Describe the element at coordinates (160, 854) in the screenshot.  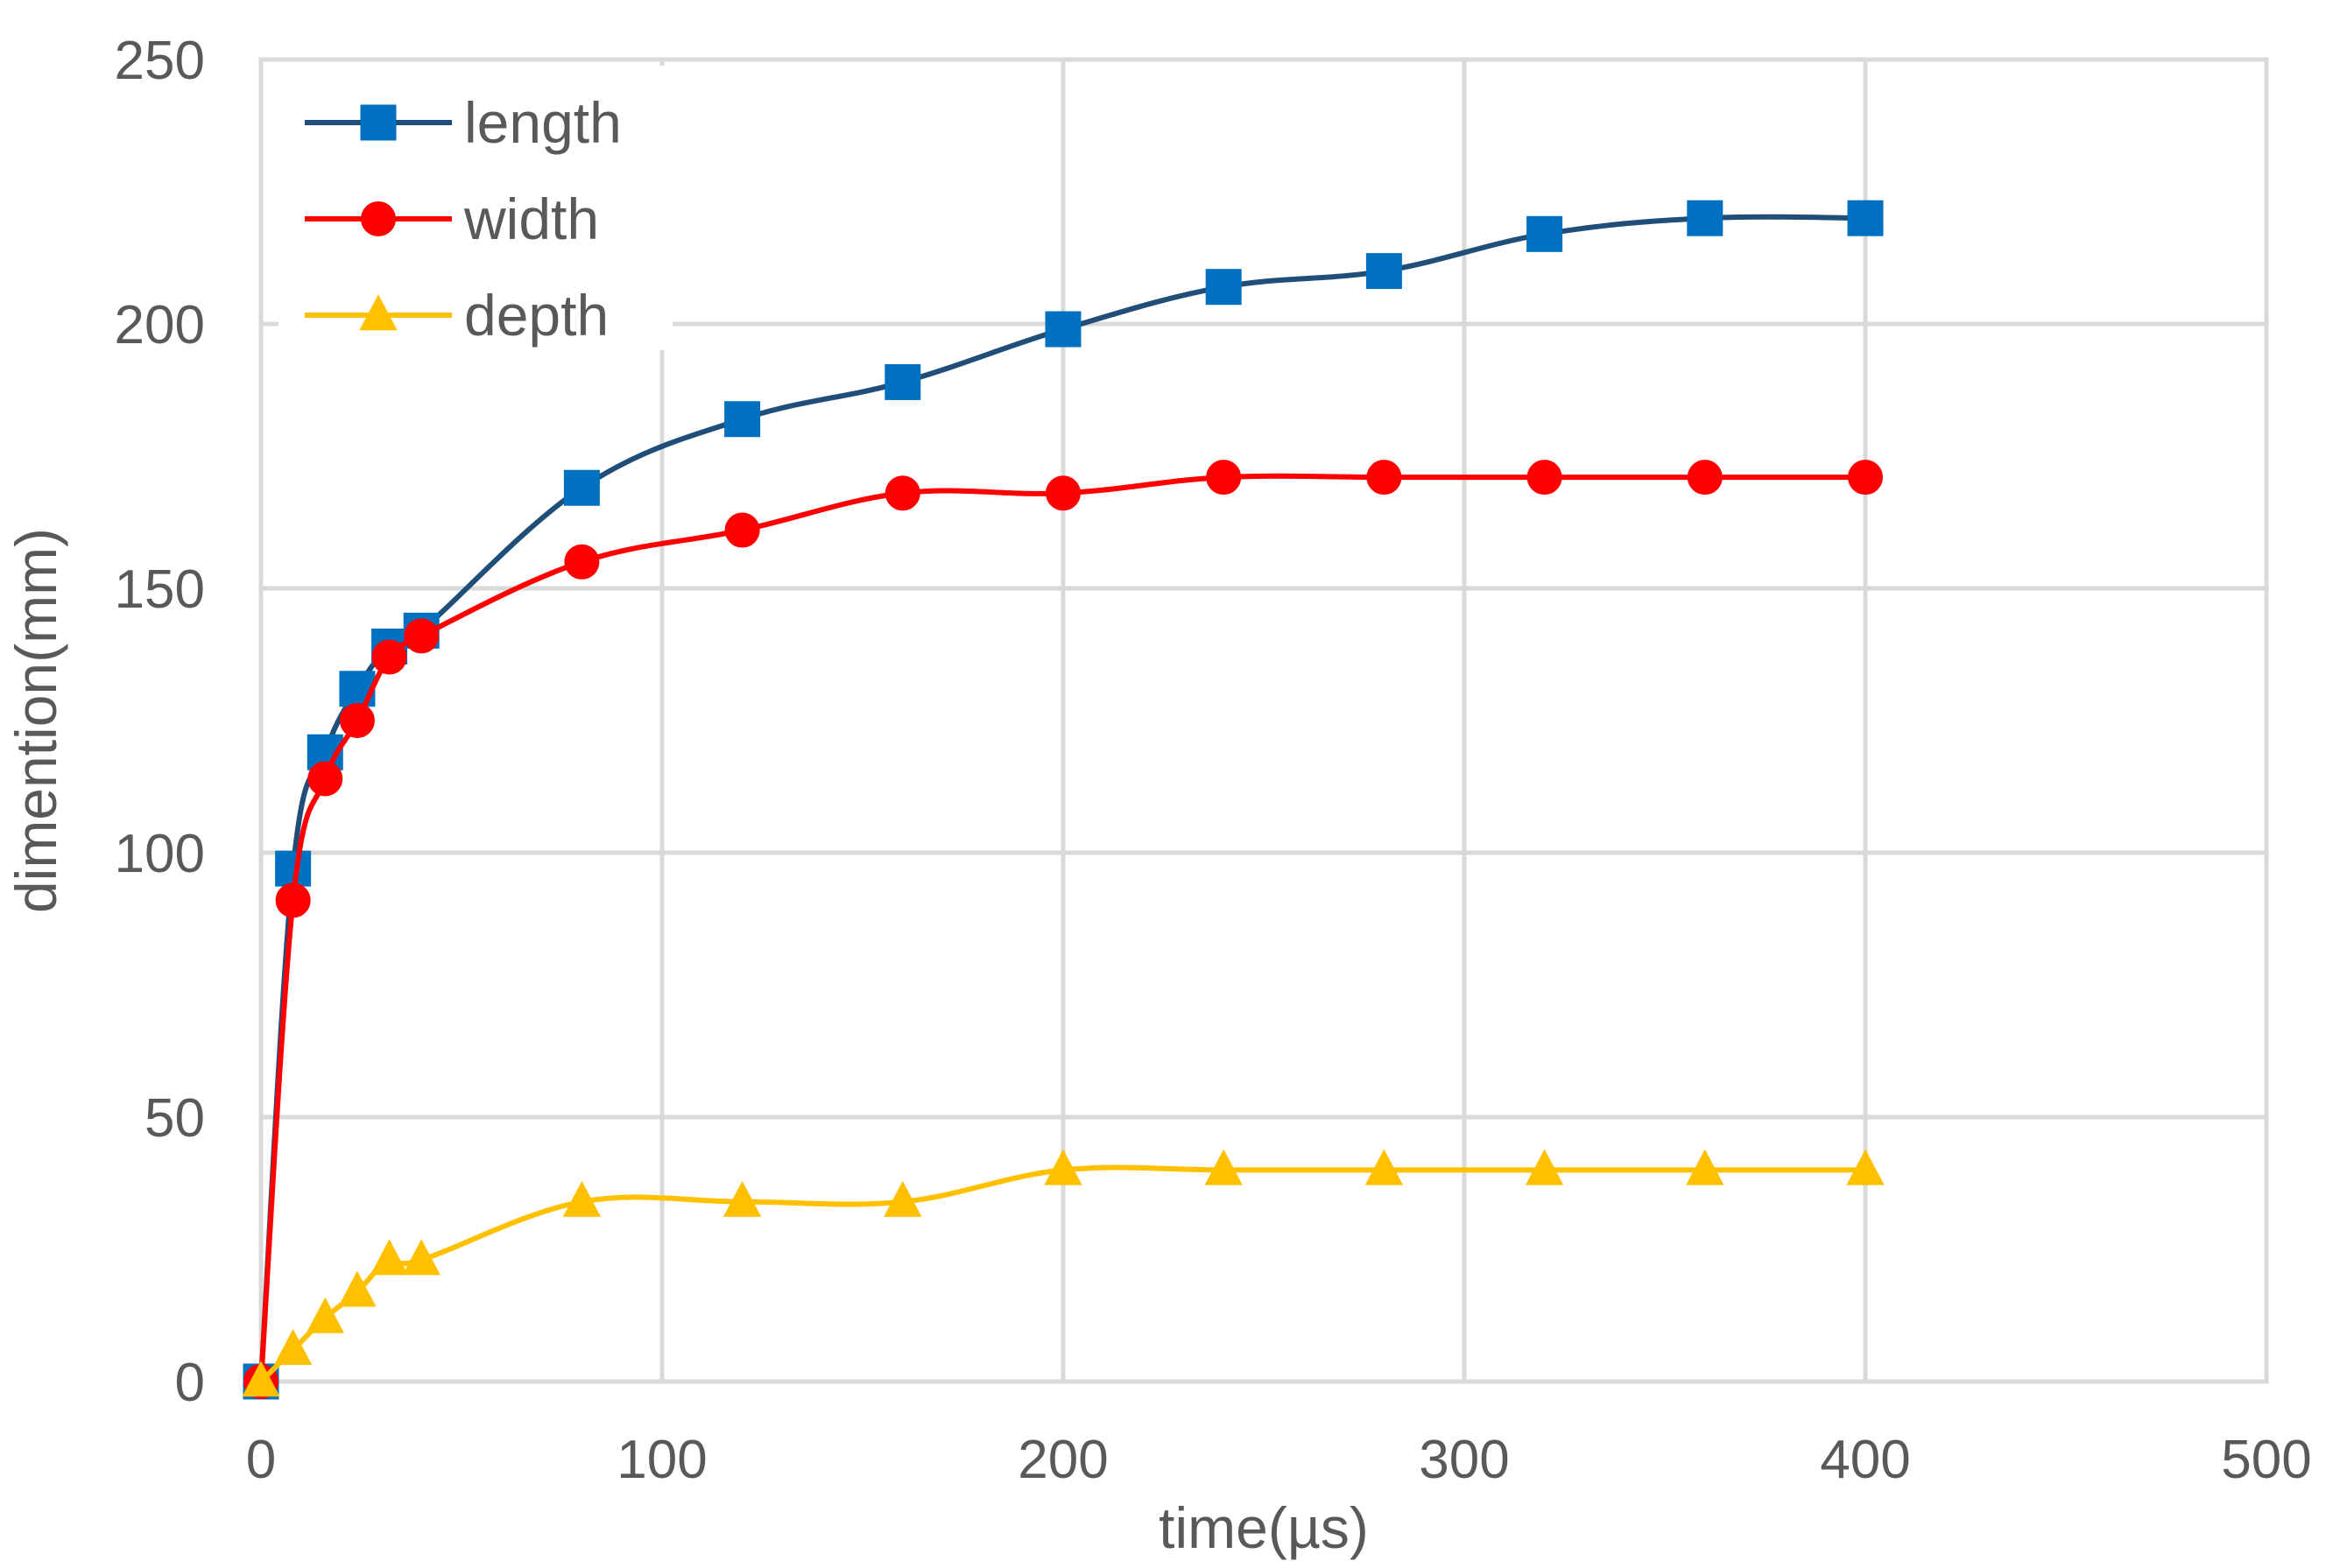
I see `y-tick-label: 100` at that location.